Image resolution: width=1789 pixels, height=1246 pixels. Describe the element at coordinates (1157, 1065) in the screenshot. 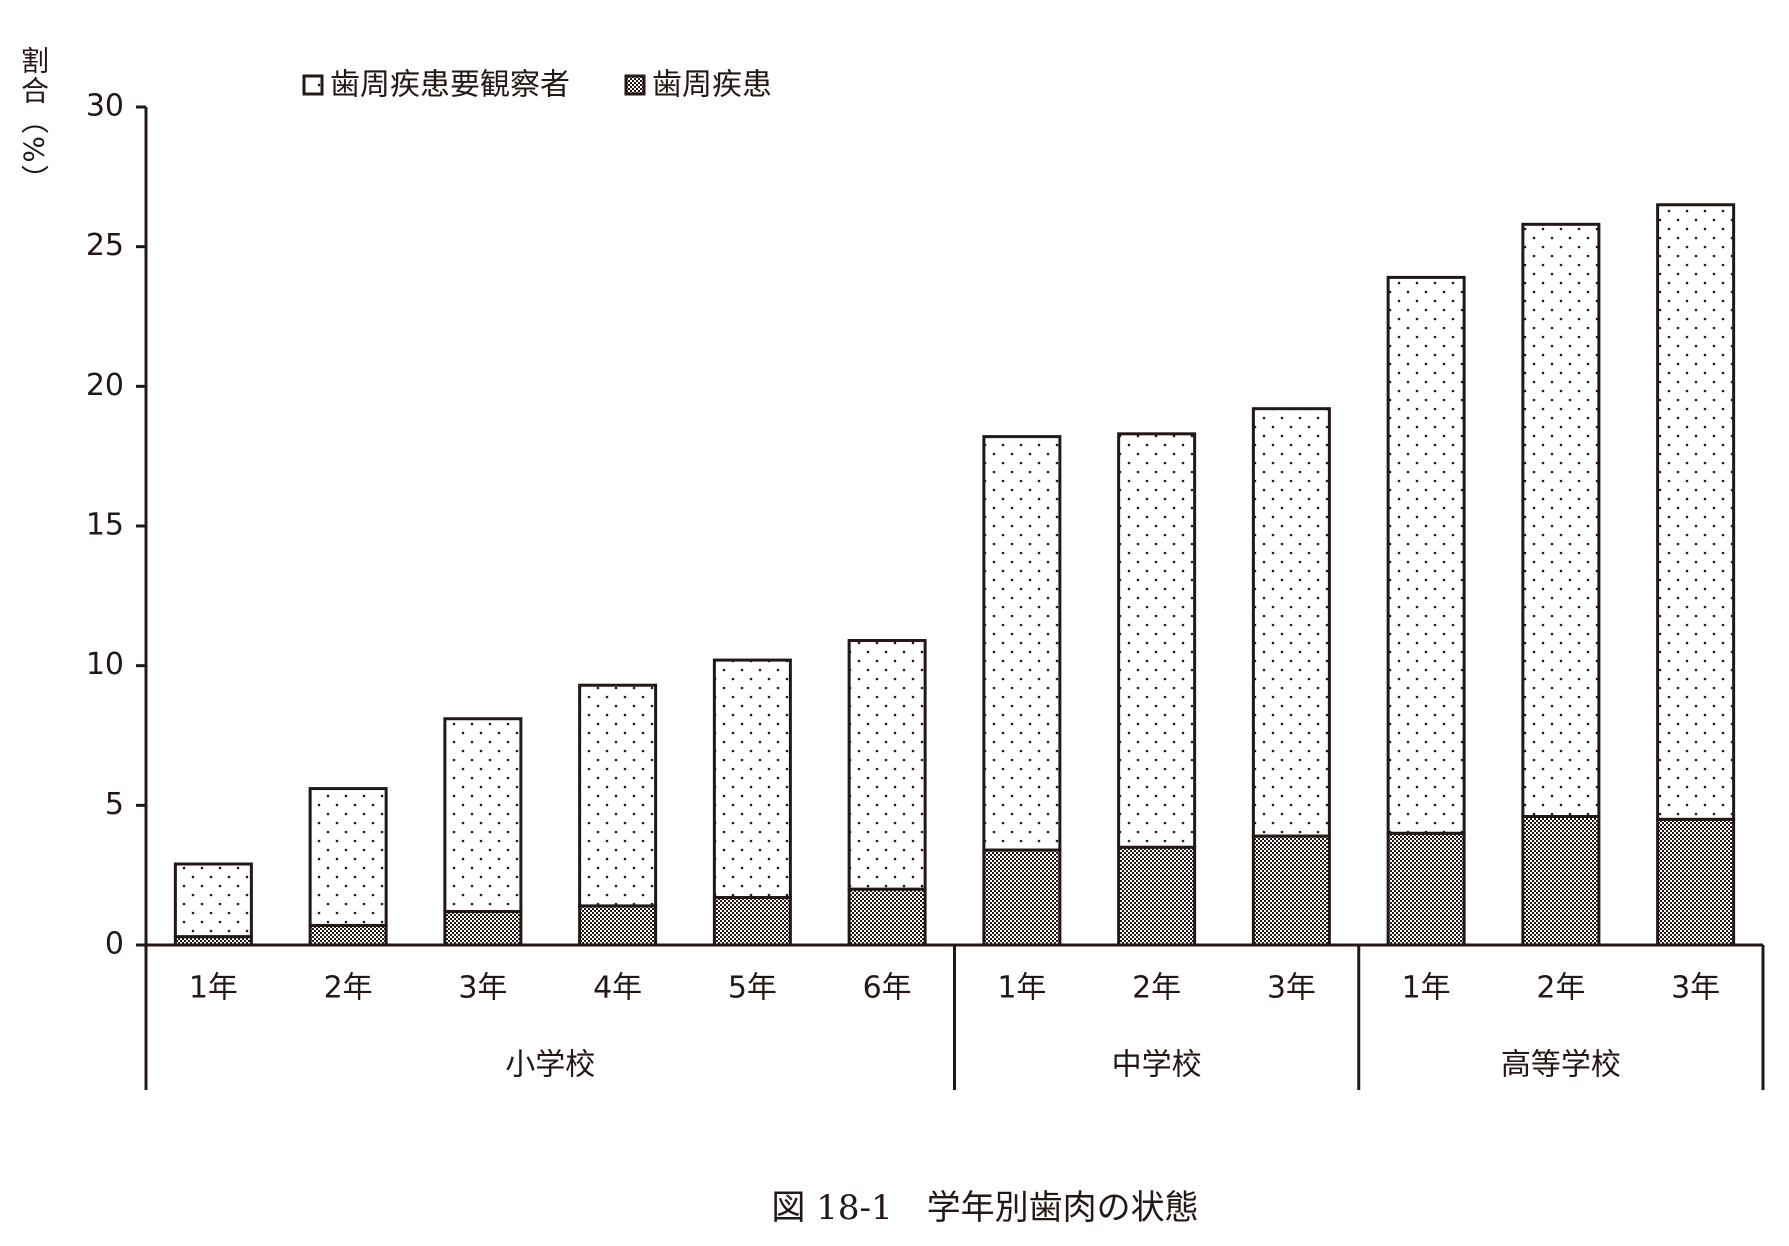

I see `group-label: 中学校` at that location.